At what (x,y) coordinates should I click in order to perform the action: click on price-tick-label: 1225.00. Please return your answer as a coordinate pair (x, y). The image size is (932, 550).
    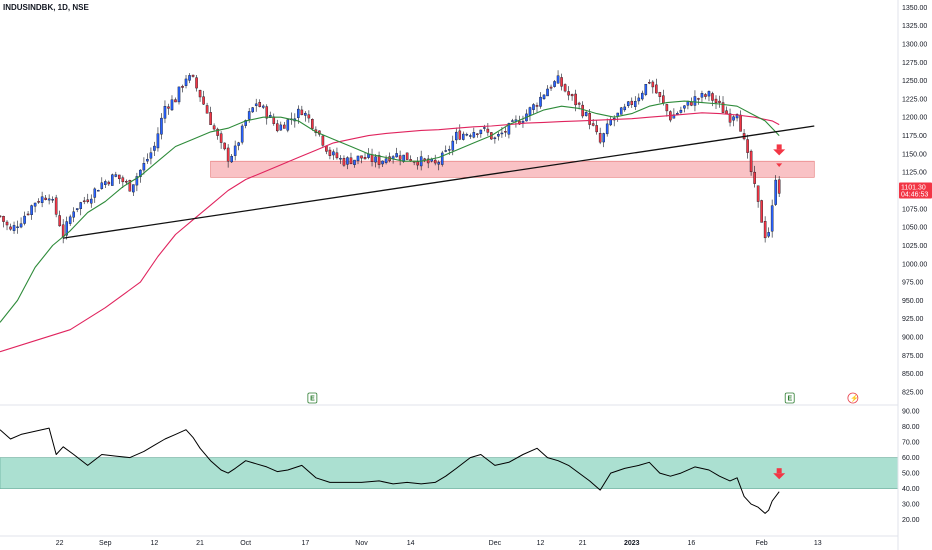
    Looking at the image, I should click on (914, 99).